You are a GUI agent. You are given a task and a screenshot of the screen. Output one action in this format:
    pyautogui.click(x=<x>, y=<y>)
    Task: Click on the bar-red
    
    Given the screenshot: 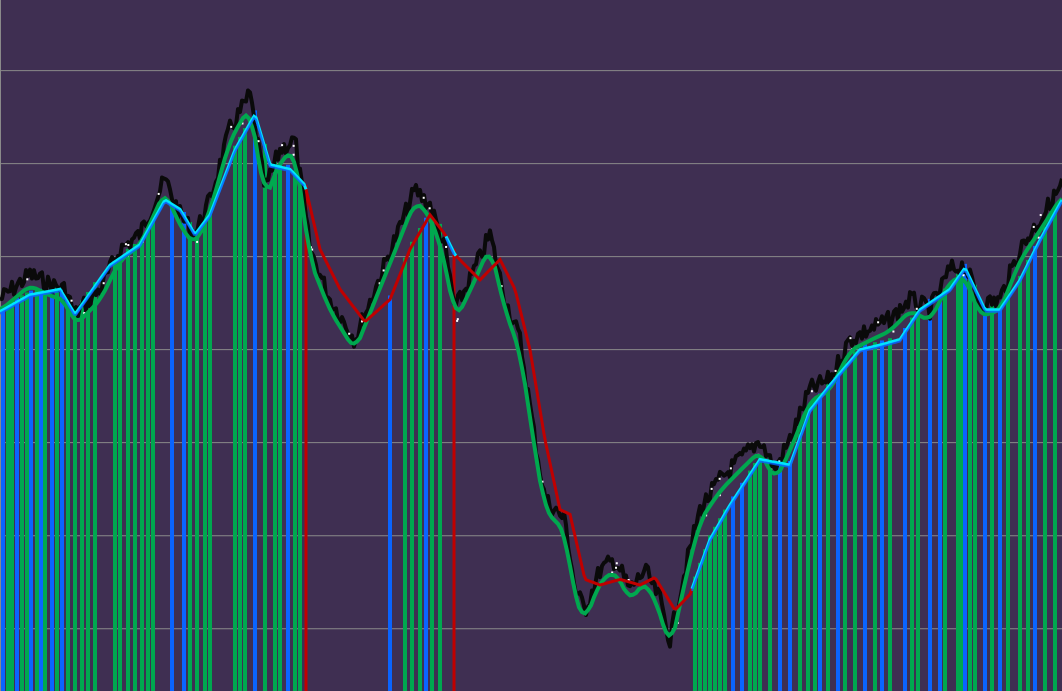 What is the action you would take?
    pyautogui.click(x=454, y=469)
    